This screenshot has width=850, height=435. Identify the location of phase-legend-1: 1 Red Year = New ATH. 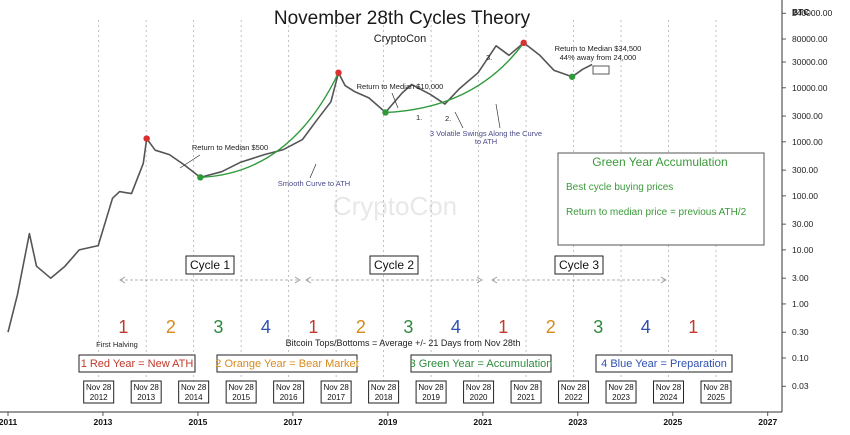
(137, 364).